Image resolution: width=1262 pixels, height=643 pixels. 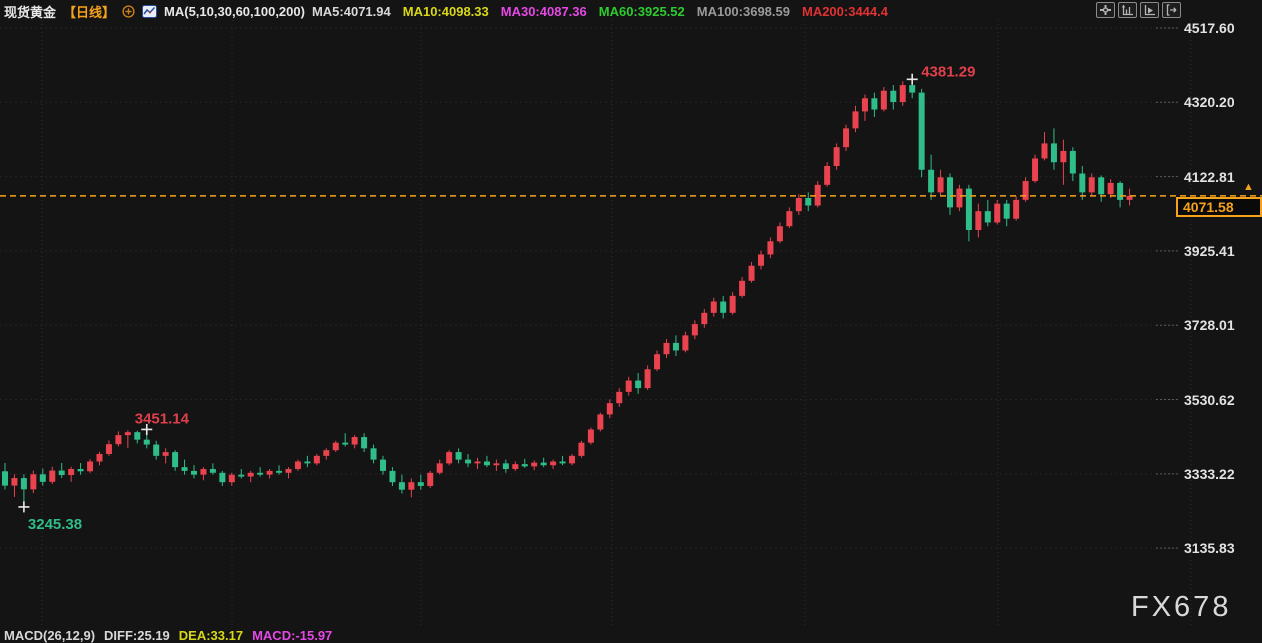 What do you see at coordinates (234, 11) in the screenshot?
I see `ma-params: MA(5,10,30,60,100,200)` at bounding box center [234, 11].